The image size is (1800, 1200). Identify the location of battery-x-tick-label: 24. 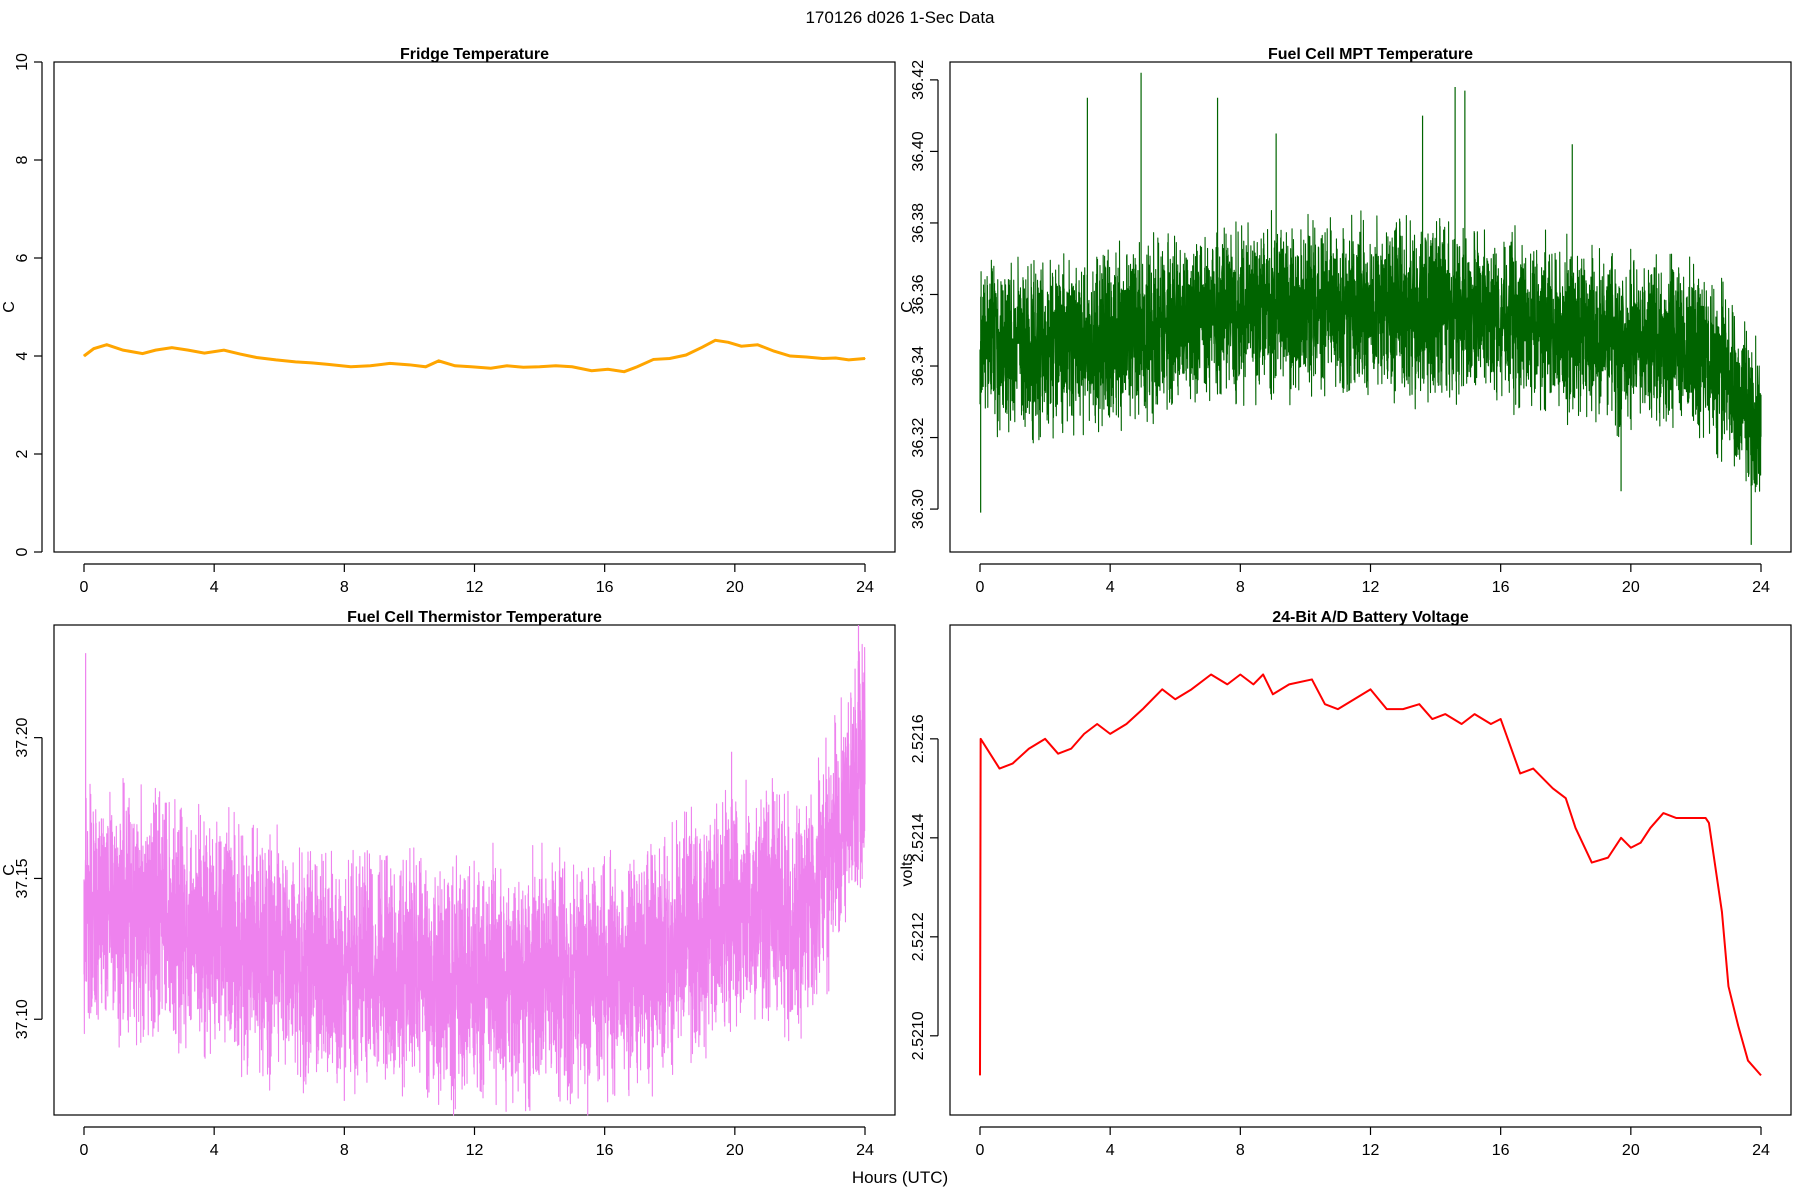
(1761, 1150).